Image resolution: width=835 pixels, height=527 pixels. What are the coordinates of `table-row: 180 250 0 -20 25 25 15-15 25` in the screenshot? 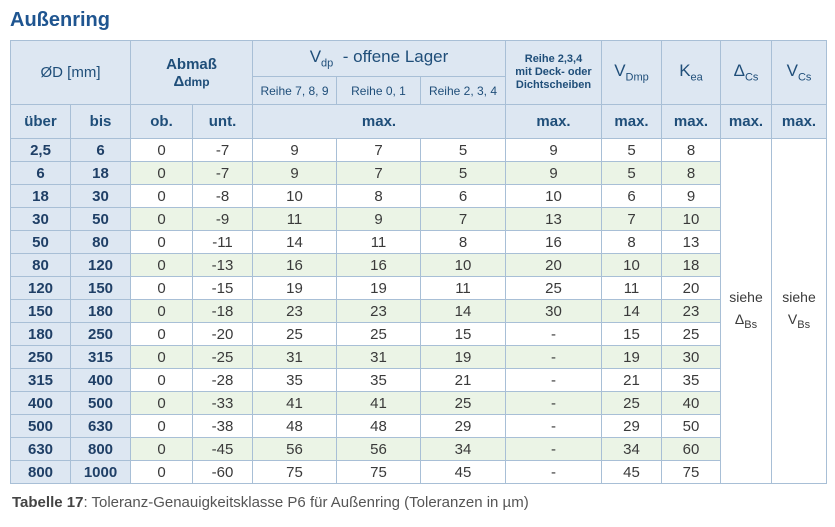 It's located at (418, 334).